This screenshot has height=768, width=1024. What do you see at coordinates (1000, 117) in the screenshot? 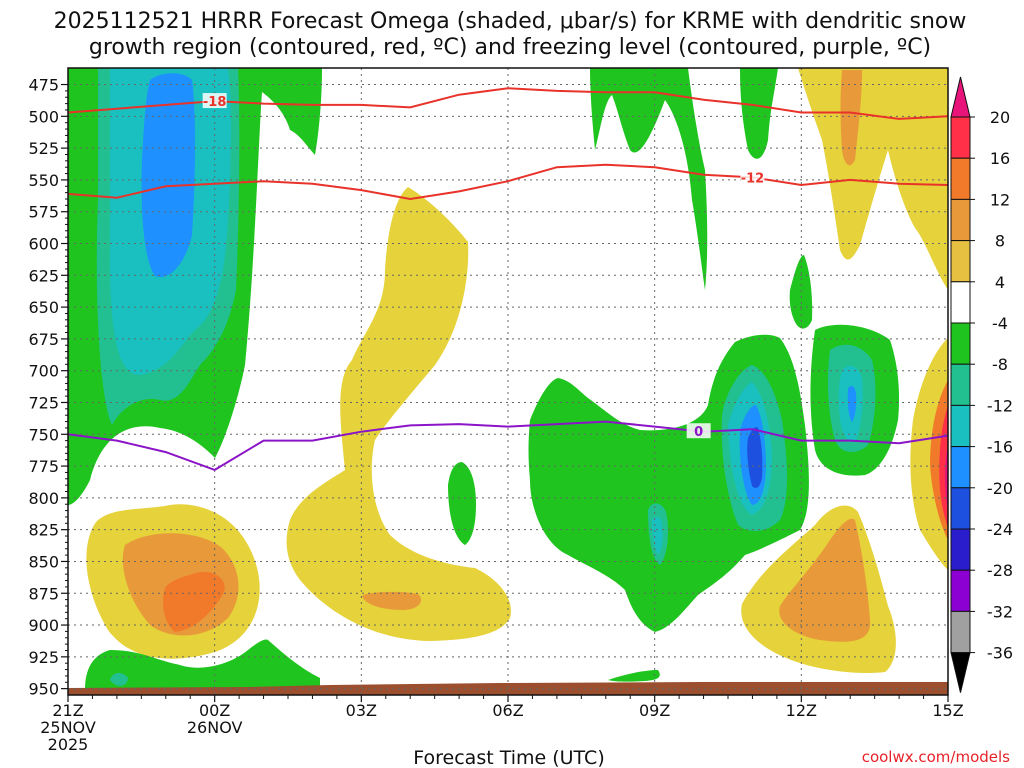
I see `colorbar-label: 20` at bounding box center [1000, 117].